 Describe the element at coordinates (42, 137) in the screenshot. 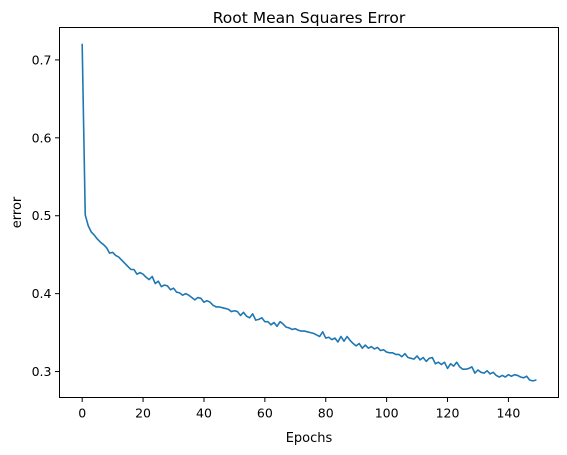

I see `y-tick-label: 0.6` at that location.